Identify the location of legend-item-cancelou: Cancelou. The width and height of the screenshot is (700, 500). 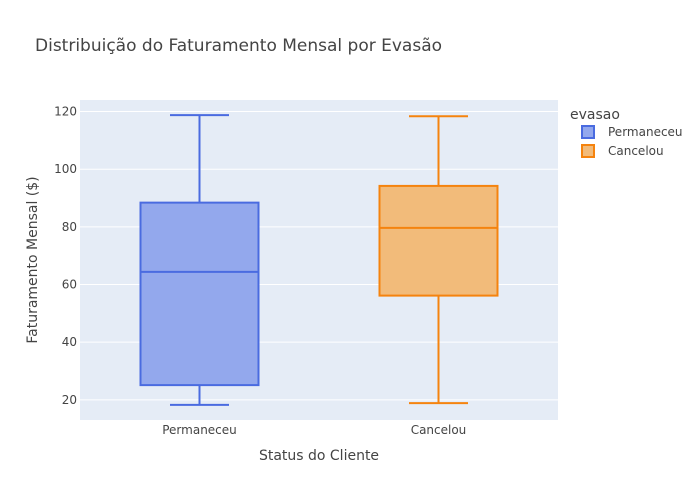
(622, 151).